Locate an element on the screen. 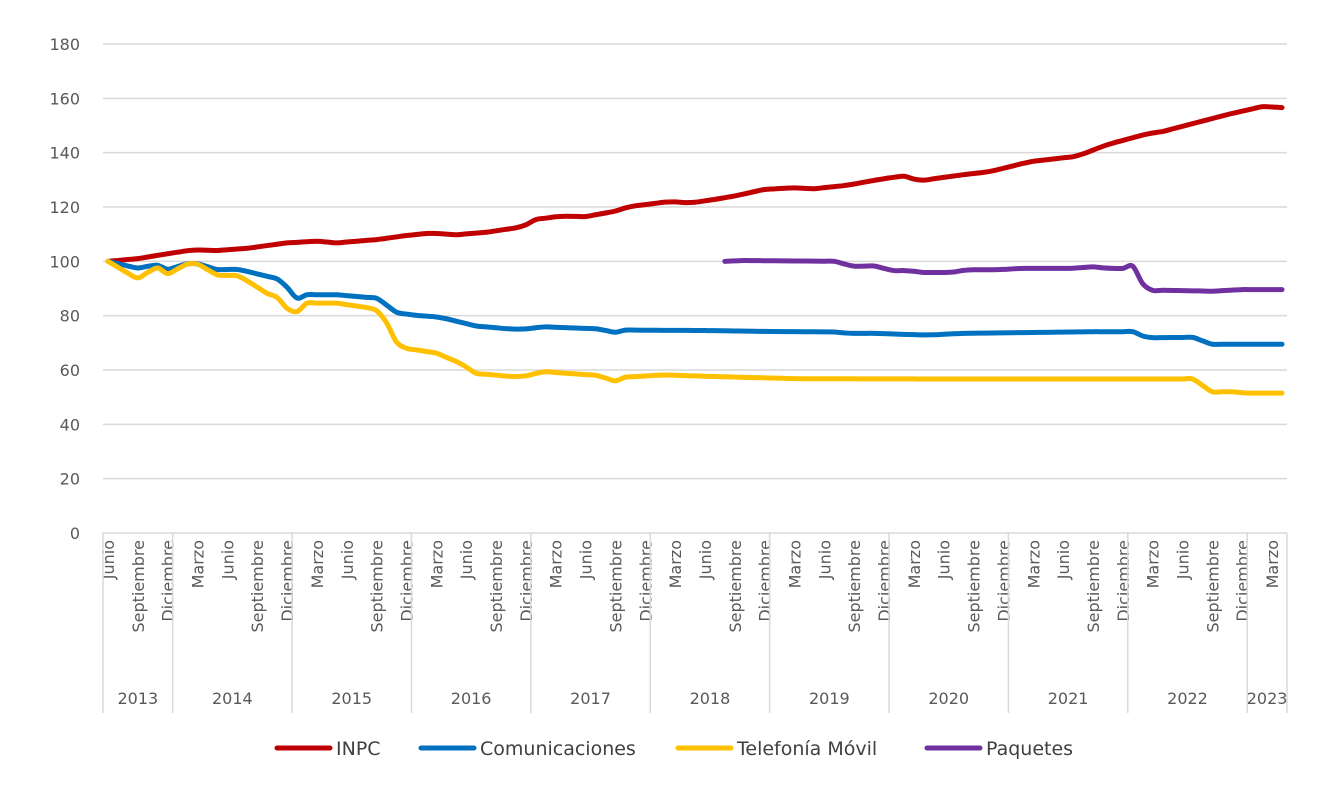 This screenshot has width=1342, height=793. legend-label: INPC is located at coordinates (358, 749).